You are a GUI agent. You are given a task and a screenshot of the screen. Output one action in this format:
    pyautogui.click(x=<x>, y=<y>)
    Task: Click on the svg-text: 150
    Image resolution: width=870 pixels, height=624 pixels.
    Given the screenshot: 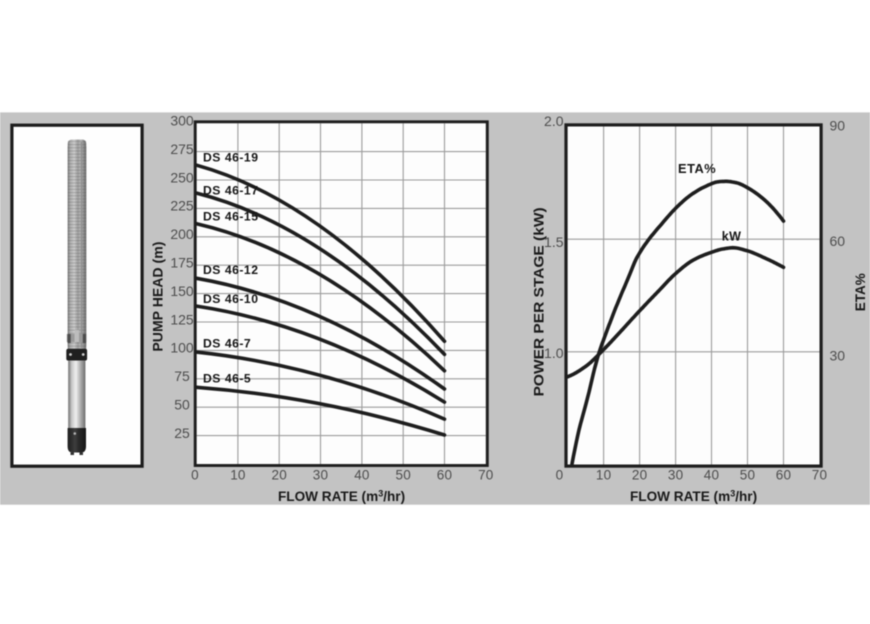 What is the action you would take?
    pyautogui.click(x=182, y=291)
    